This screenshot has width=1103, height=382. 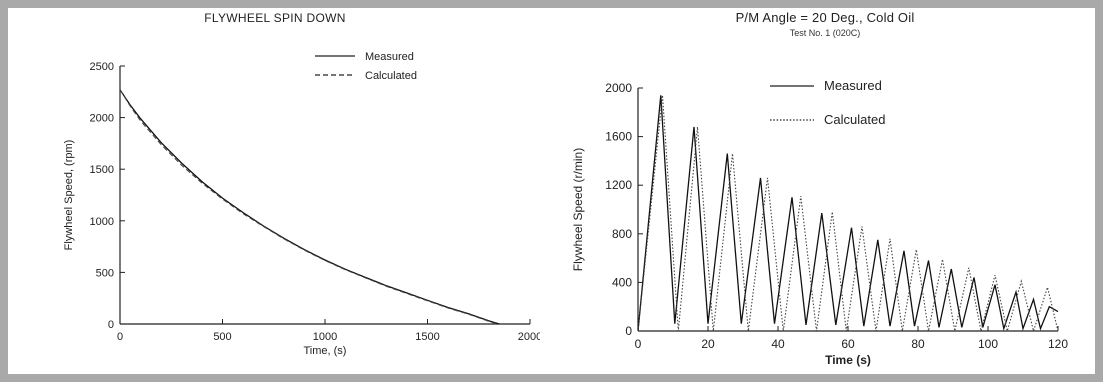 I want to click on x-tick-label: 1500, so click(x=427, y=337).